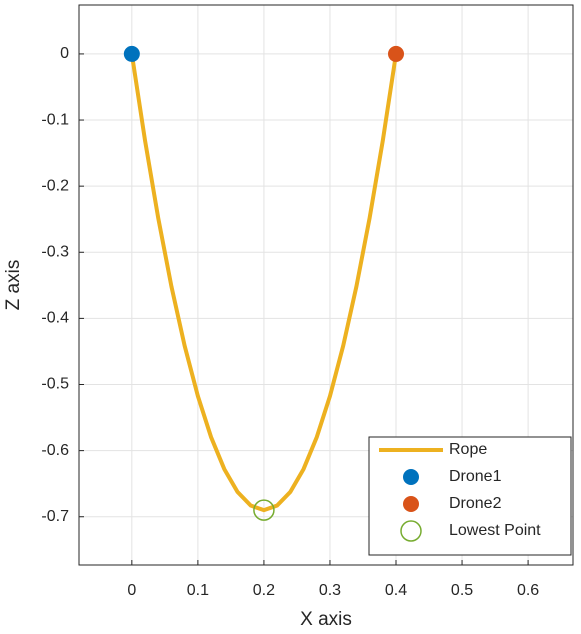 Image resolution: width=581 pixels, height=634 pixels. Describe the element at coordinates (55, 119) in the screenshot. I see `y-tick-label: -0.1` at that location.